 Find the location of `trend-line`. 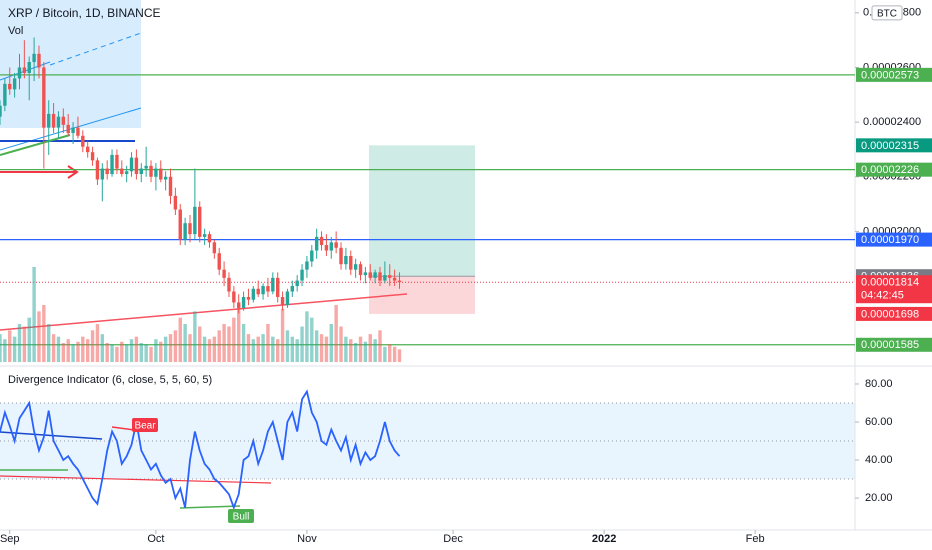

trend-line is located at coordinates (35, 145).